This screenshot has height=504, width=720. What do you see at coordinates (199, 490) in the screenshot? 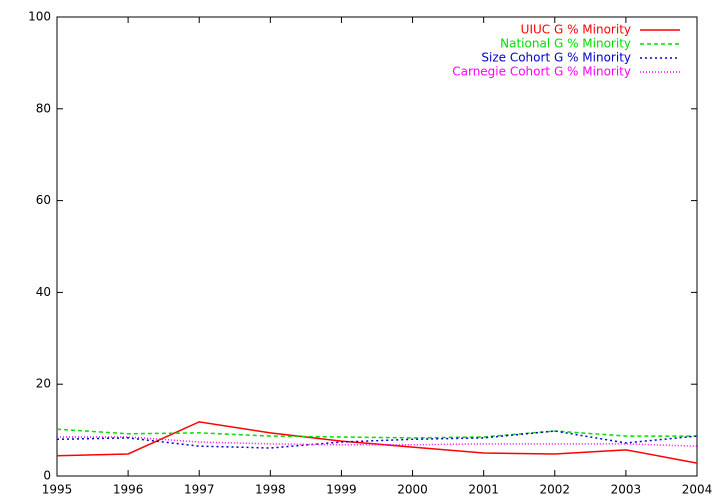
I see `x-tick-label: 1997` at bounding box center [199, 490].